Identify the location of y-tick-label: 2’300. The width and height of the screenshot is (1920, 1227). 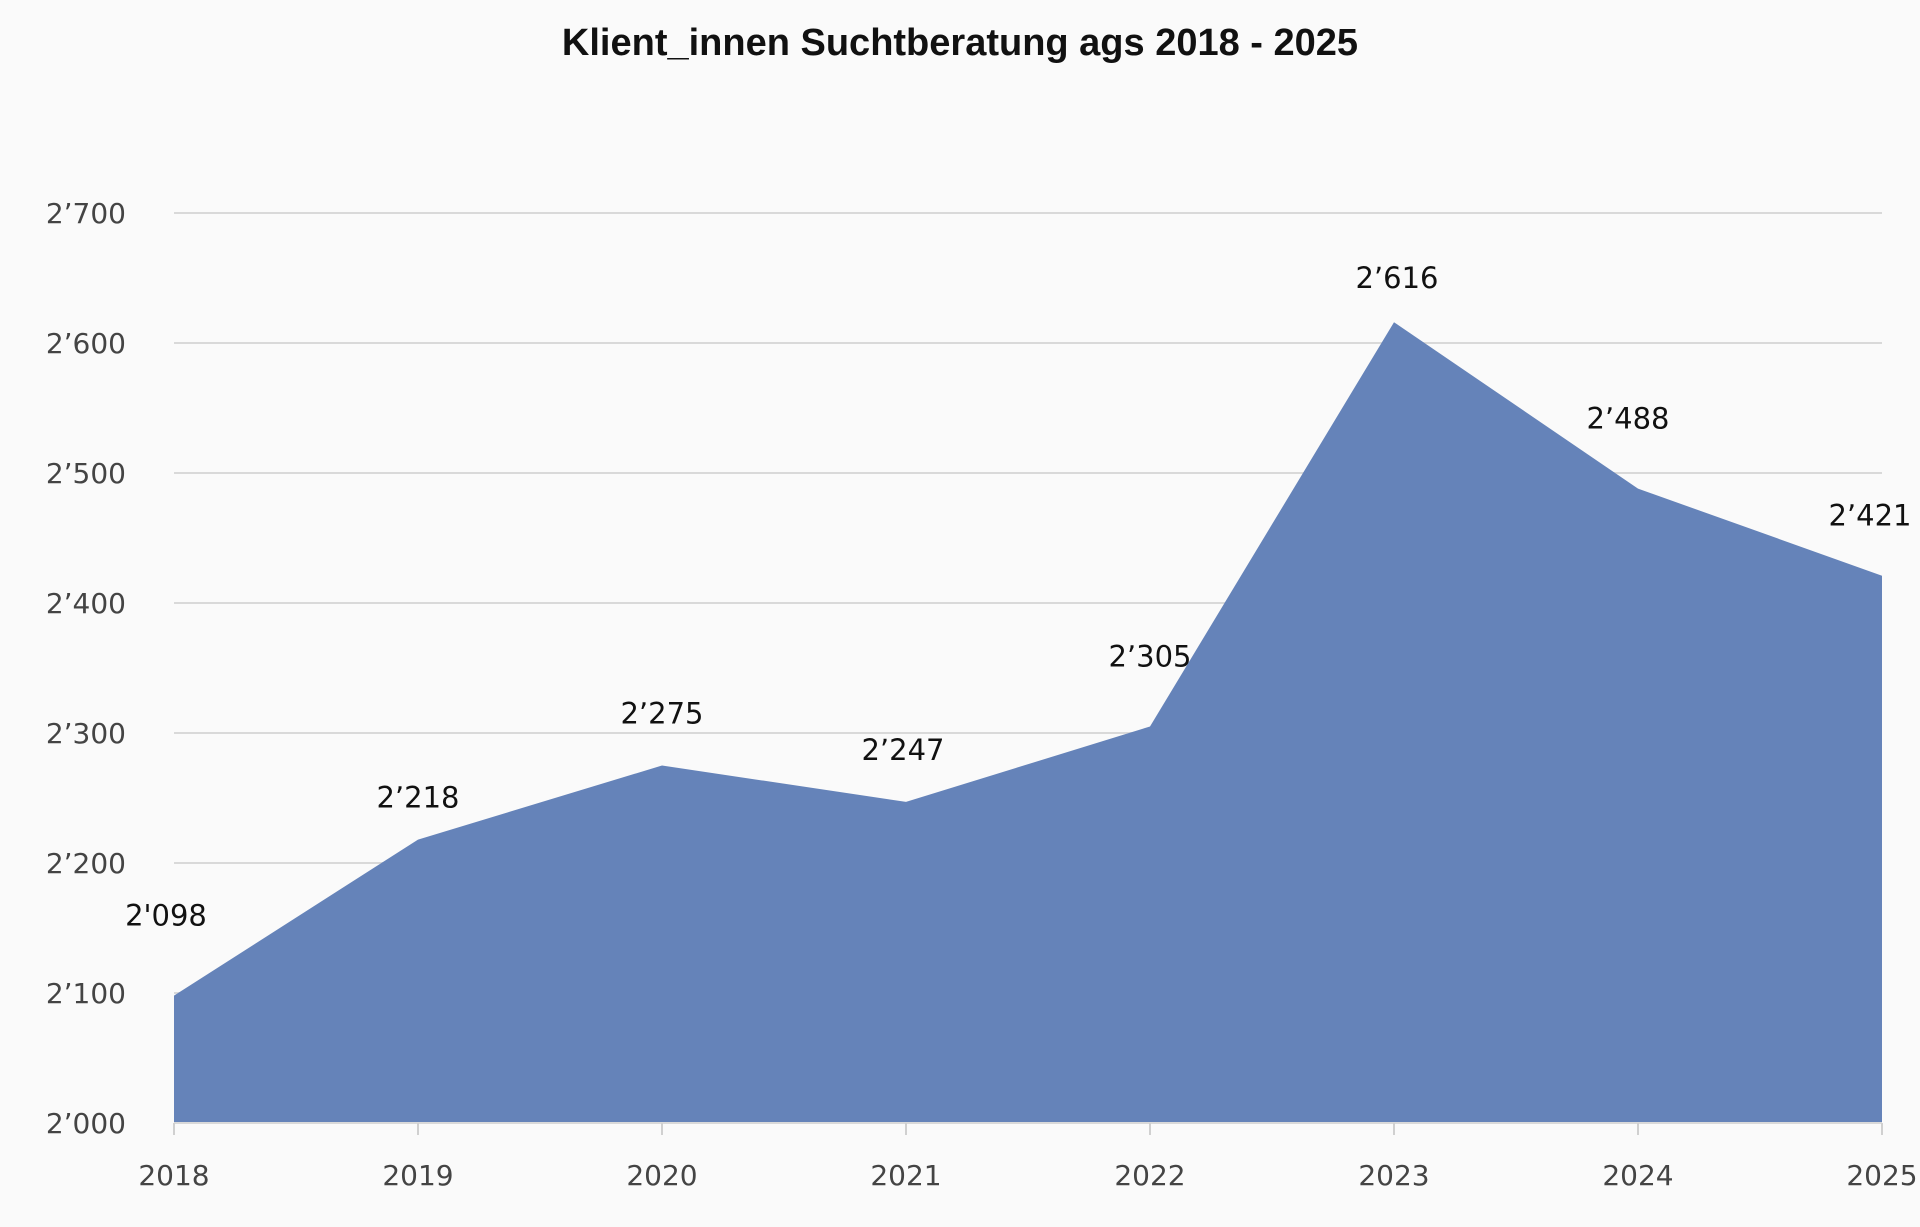
(86, 733).